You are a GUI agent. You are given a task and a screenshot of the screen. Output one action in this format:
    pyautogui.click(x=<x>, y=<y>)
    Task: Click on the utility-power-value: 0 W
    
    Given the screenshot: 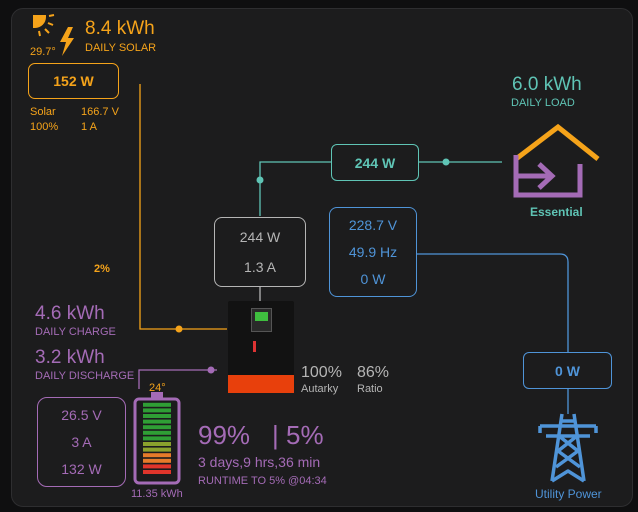 What is the action you would take?
    pyautogui.click(x=567, y=370)
    